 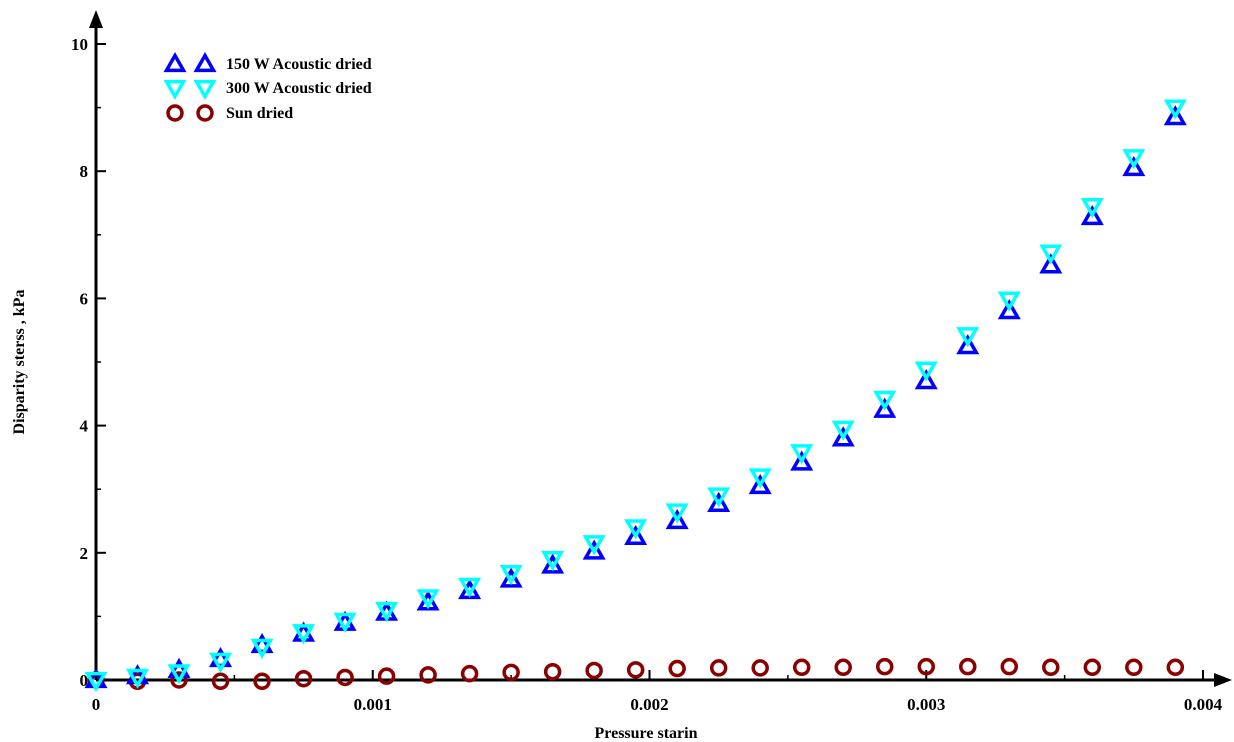 I want to click on y-tick-label: 8, so click(x=84, y=171).